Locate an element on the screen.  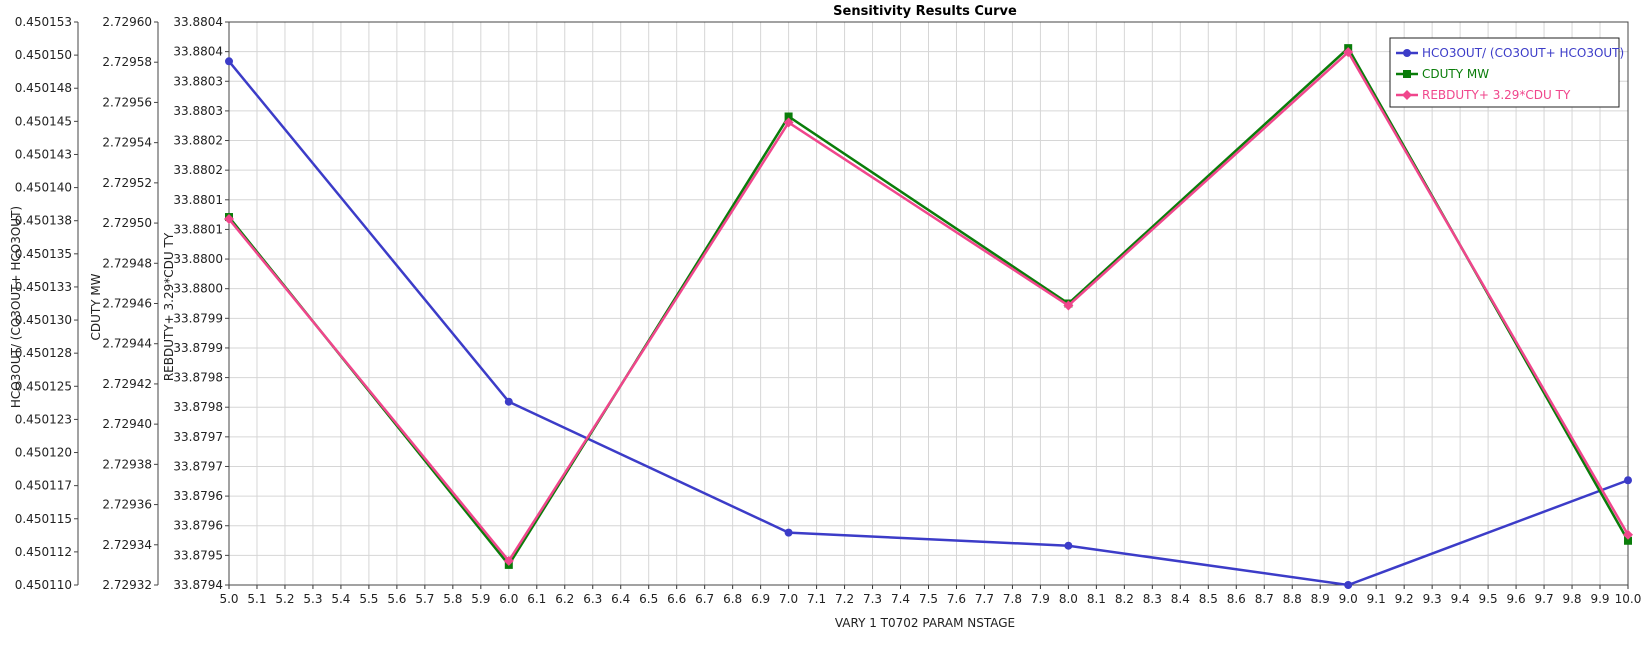
y-tick-label: 33.8799 is located at coordinates (198, 348).